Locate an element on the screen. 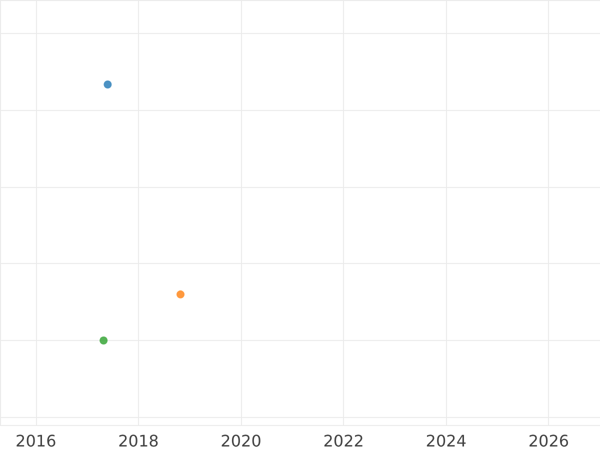  x-tick-label: 2020 is located at coordinates (241, 441).